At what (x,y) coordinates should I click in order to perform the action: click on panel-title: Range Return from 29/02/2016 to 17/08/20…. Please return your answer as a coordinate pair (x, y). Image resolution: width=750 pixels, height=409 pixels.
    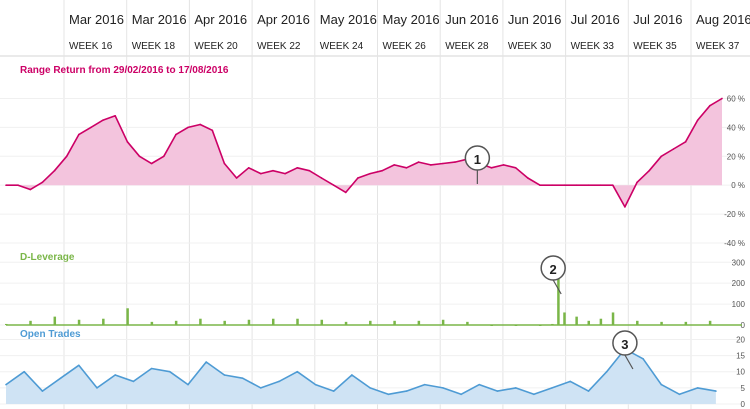
    Looking at the image, I should click on (124, 70).